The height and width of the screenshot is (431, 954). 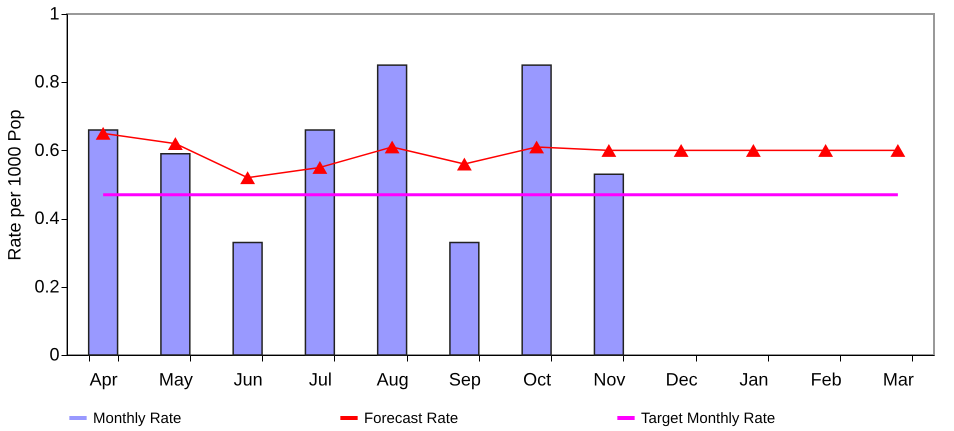 What do you see at coordinates (104, 380) in the screenshot?
I see `x-tick-label: Apr` at bounding box center [104, 380].